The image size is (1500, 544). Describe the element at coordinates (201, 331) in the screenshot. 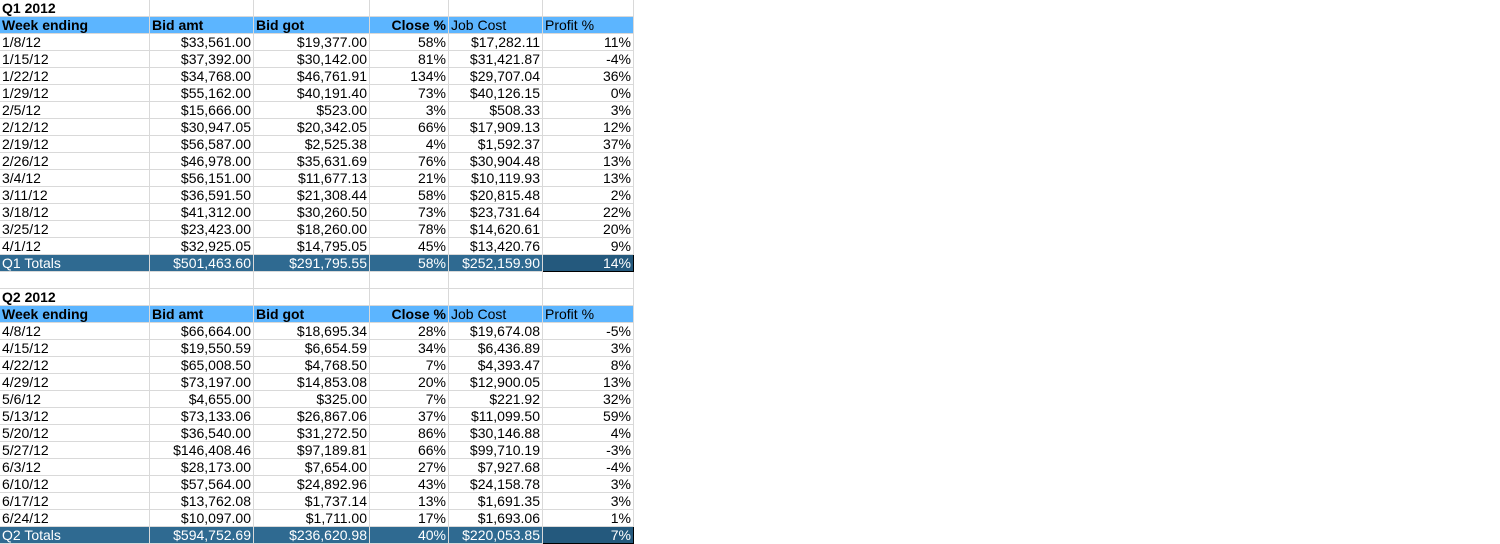

I see `data-cell: $66,664.00` at that location.